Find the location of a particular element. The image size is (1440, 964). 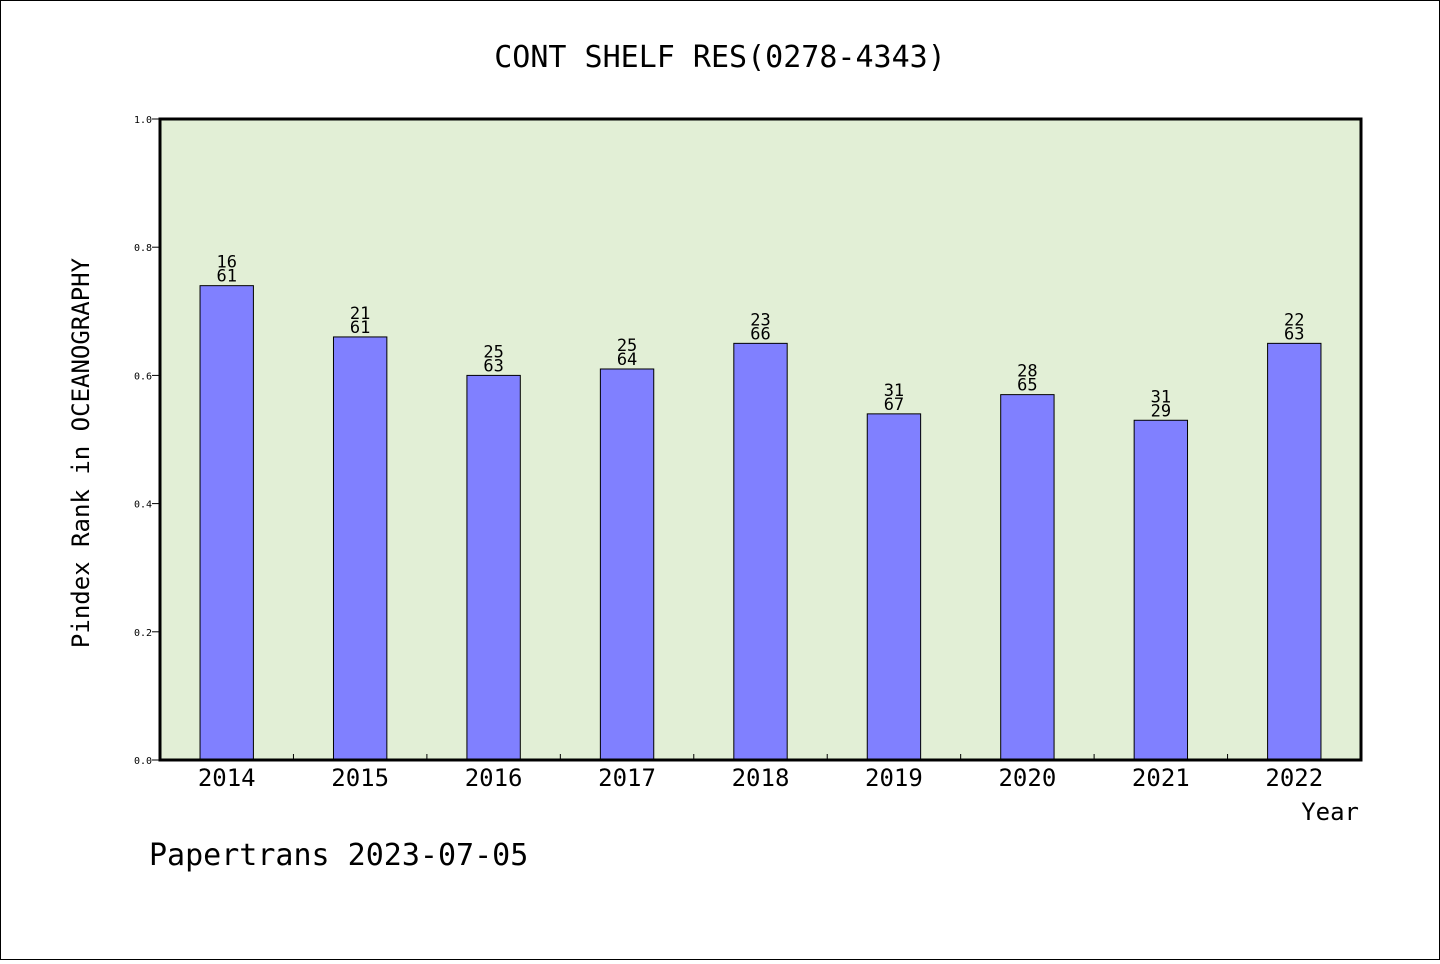

bar-2021 is located at coordinates (1161, 590).